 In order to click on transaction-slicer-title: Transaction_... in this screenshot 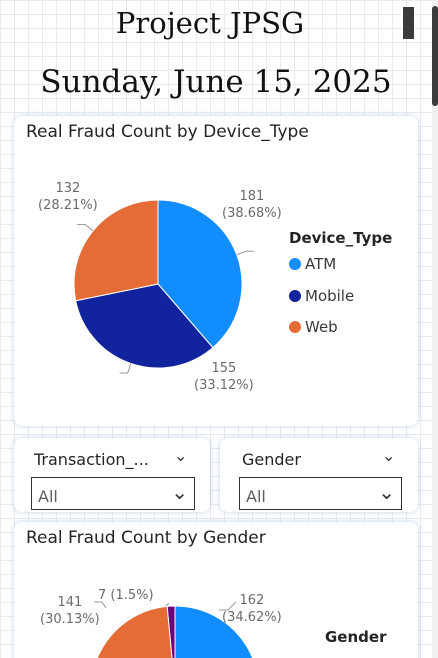, I will do `click(91, 459)`.